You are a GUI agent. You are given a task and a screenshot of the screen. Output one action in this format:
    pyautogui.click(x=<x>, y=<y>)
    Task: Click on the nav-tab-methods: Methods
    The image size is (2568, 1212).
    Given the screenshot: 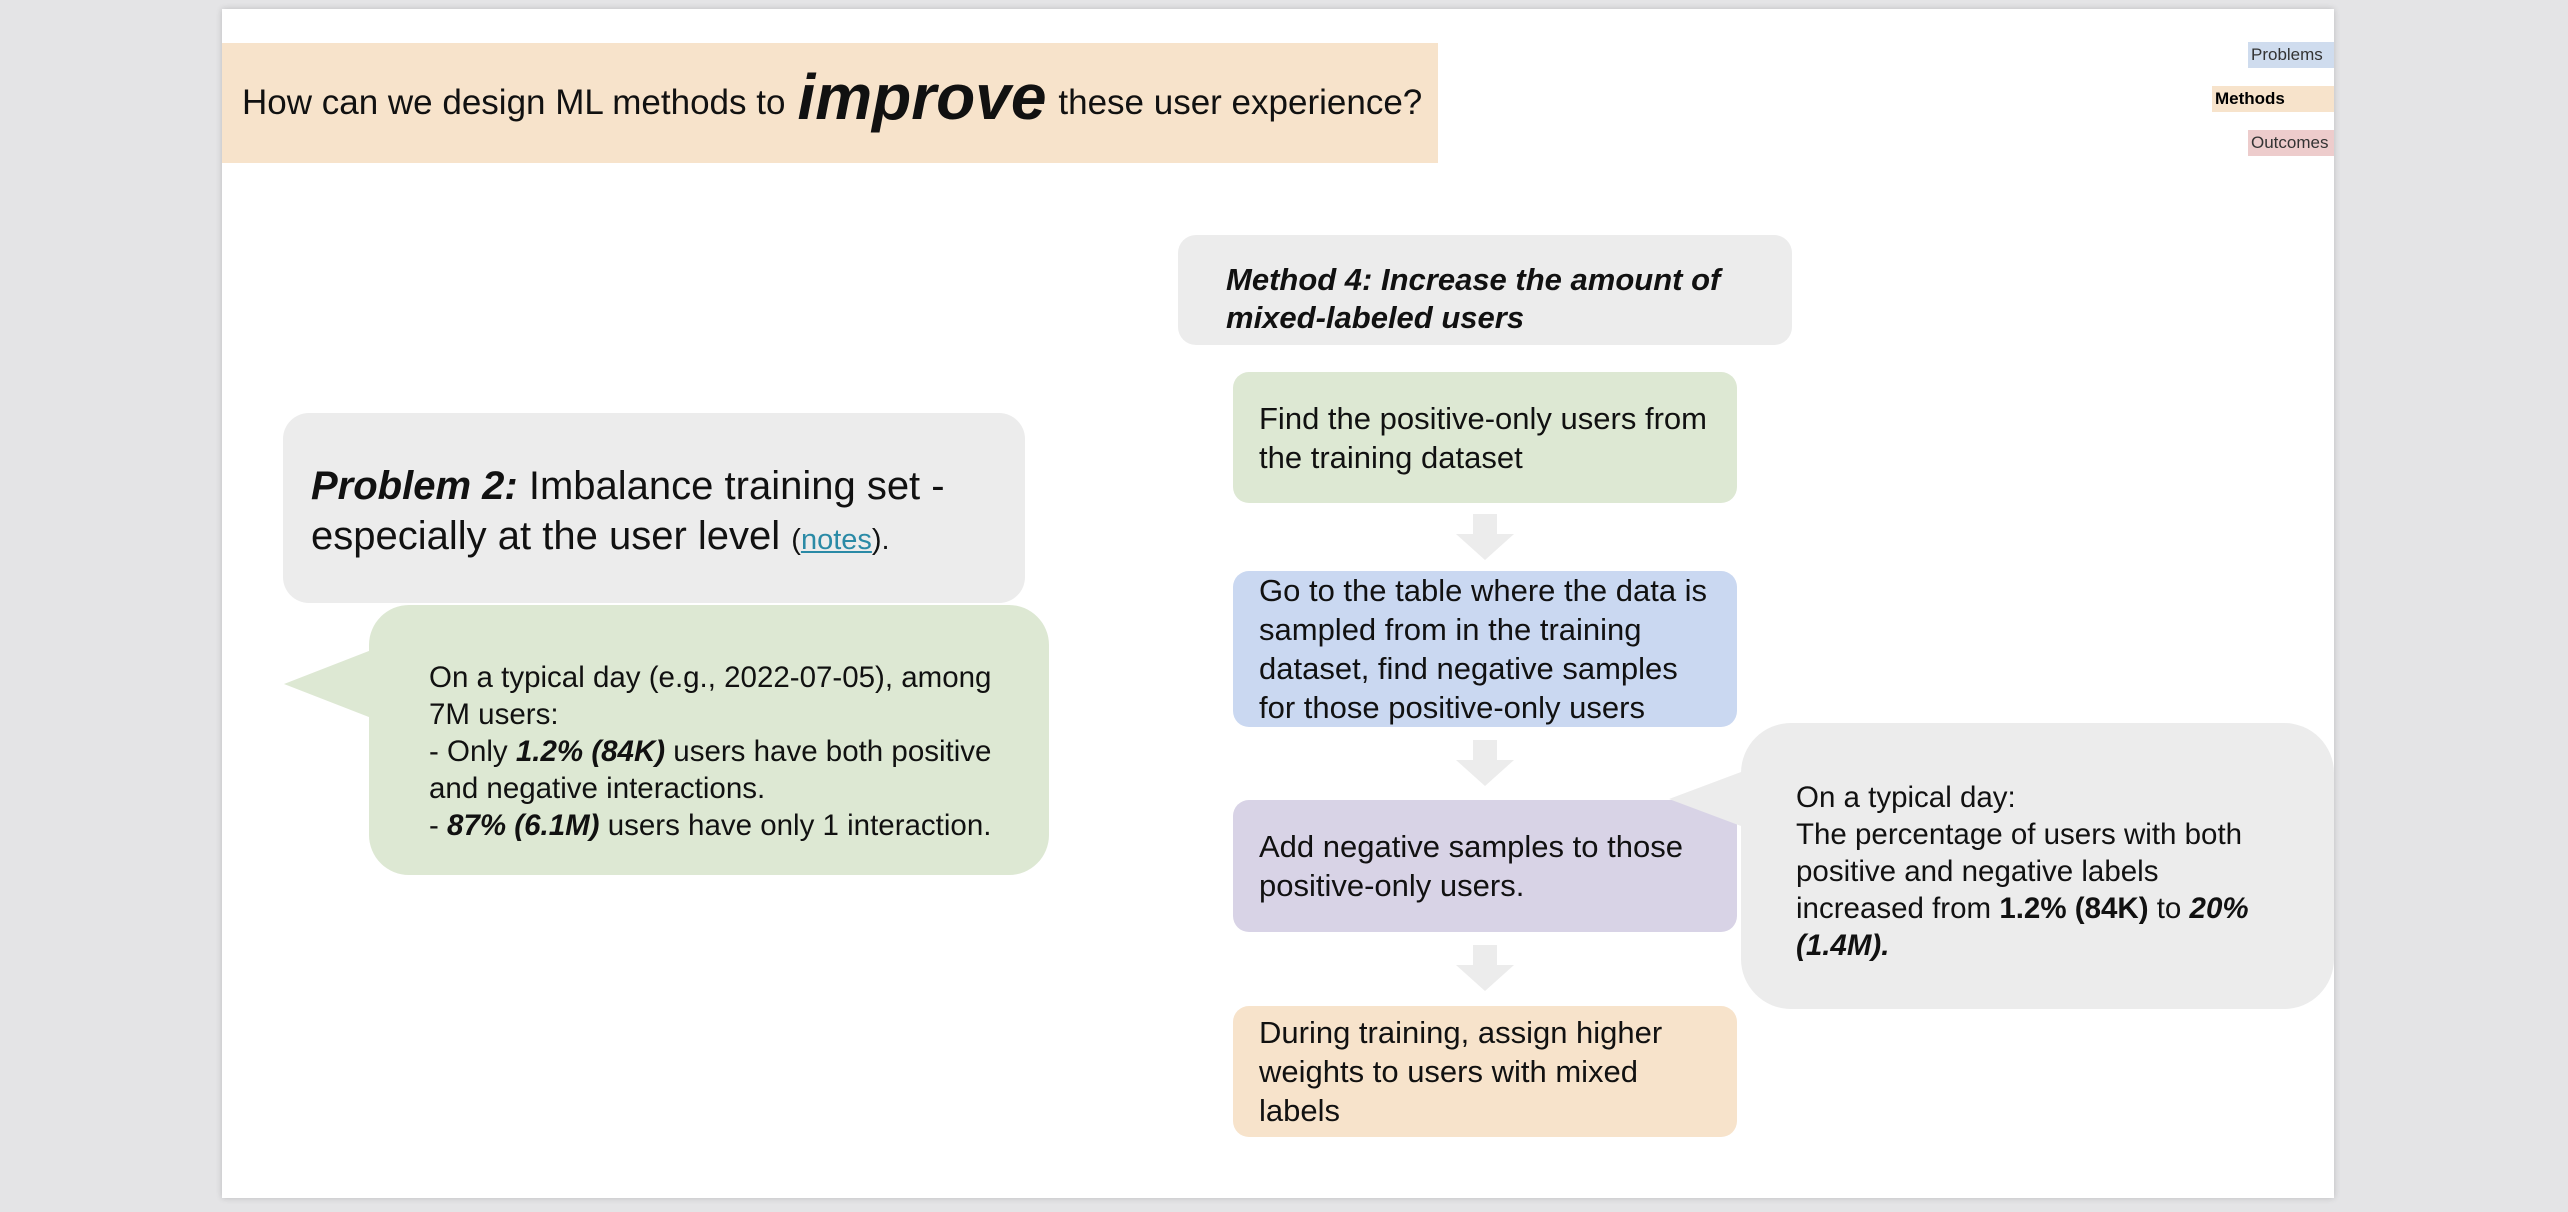 What is the action you would take?
    pyautogui.click(x=2273, y=99)
    